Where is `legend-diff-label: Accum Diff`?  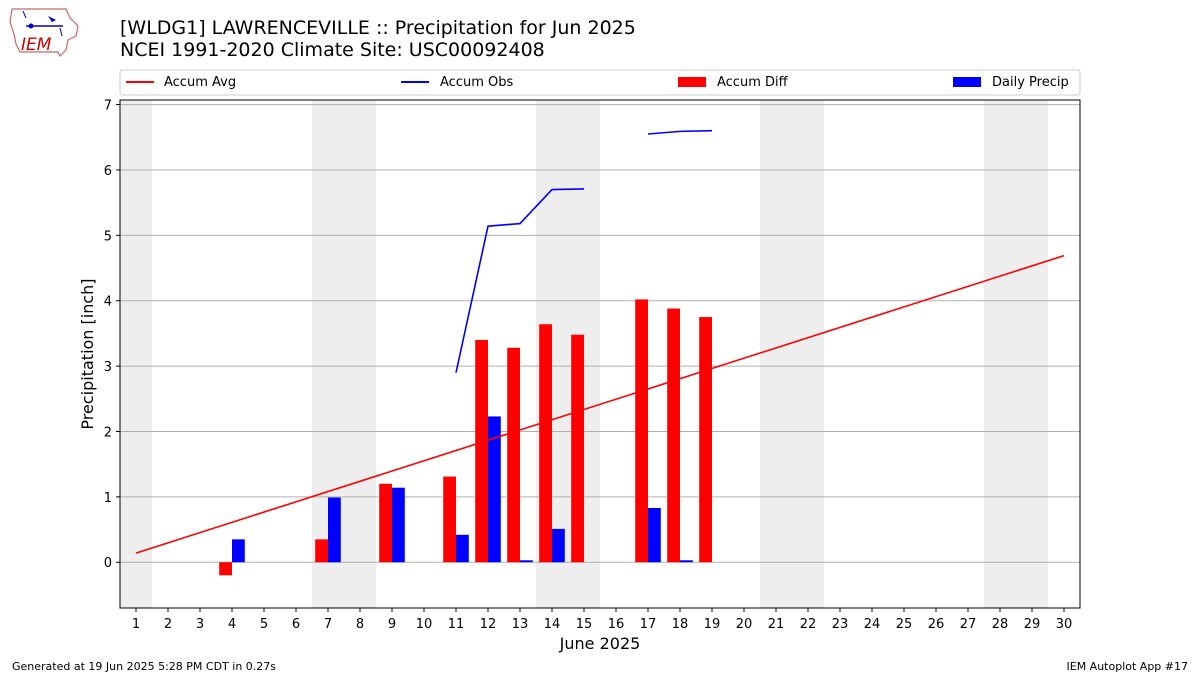 legend-diff-label: Accum Diff is located at coordinates (753, 82).